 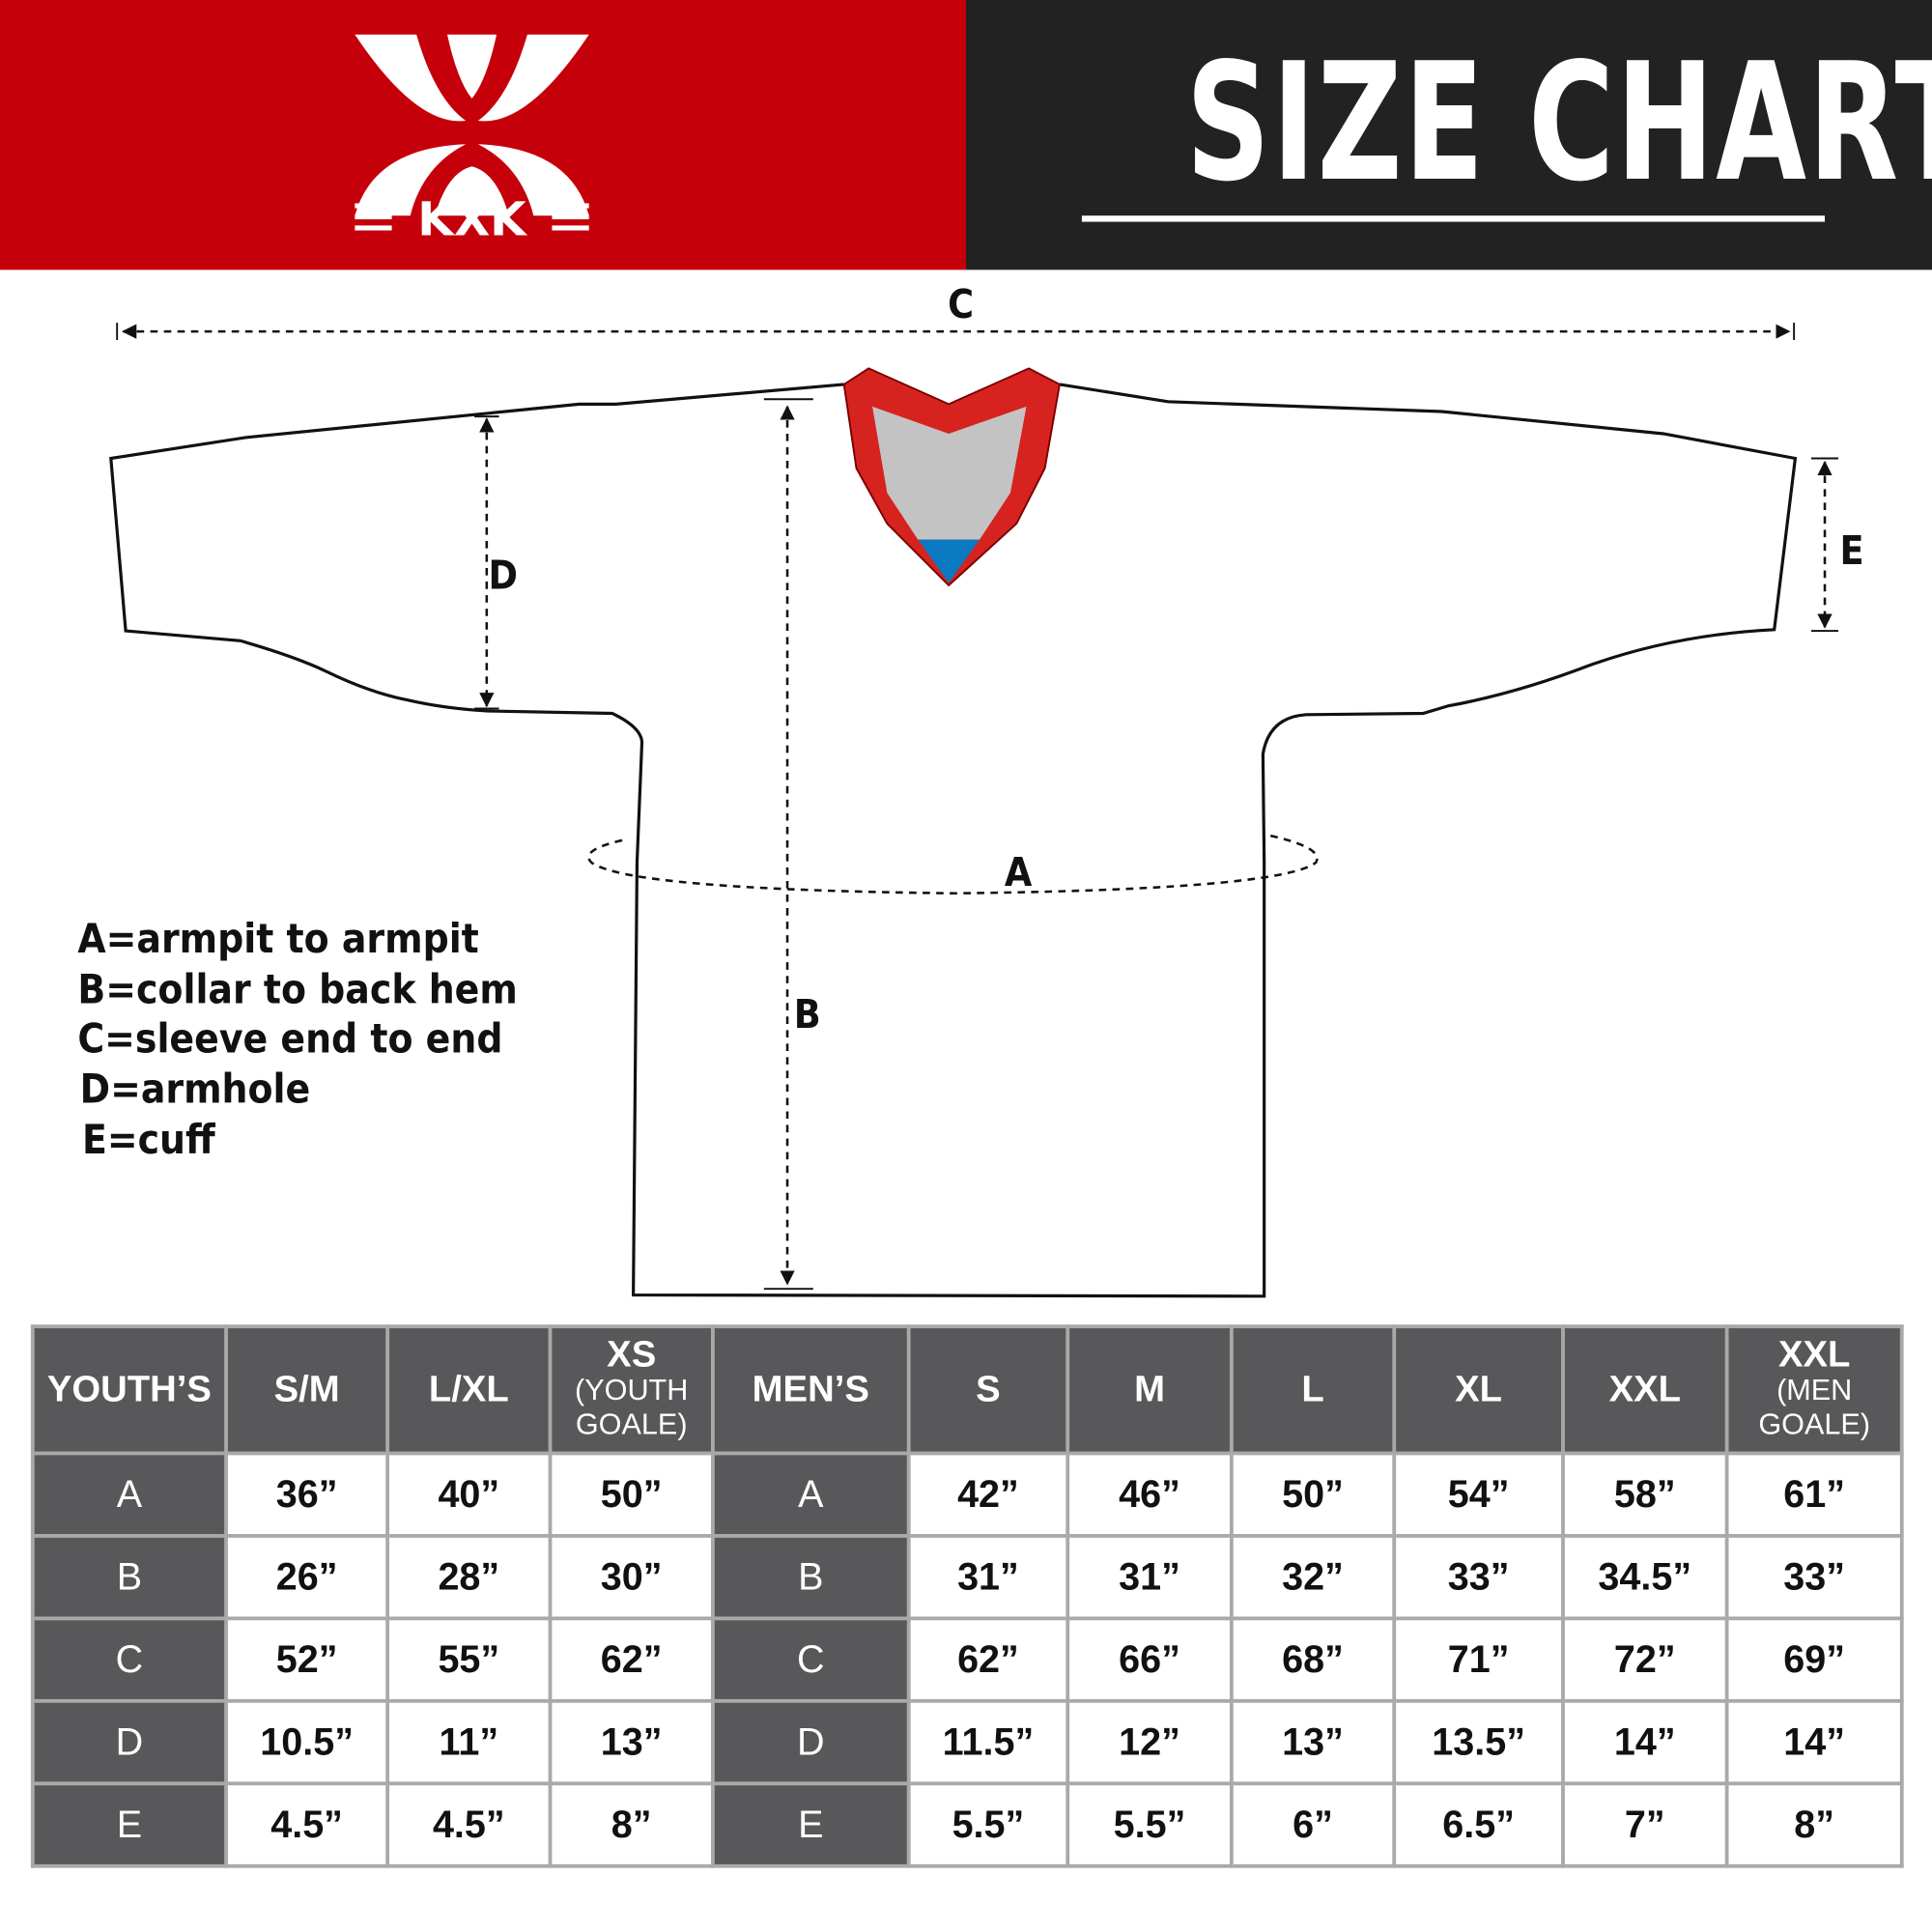 I want to click on column-header: M, so click(x=1149, y=1390).